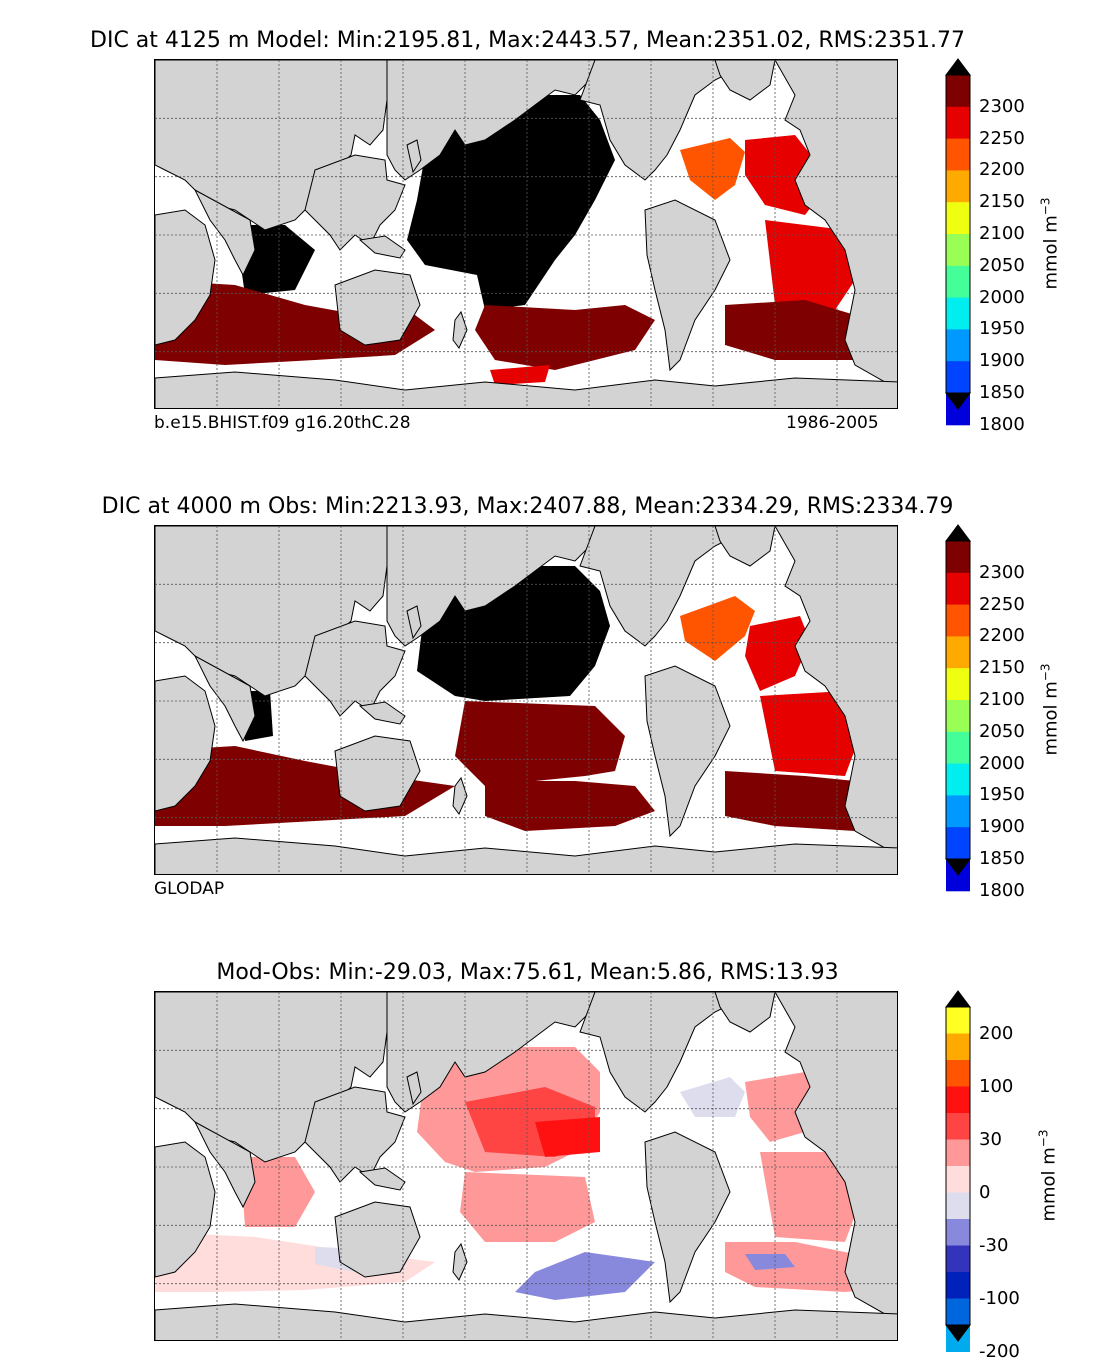 The image size is (1095, 1372). What do you see at coordinates (277, 1192) in the screenshot?
I see `patch-indian-pos` at bounding box center [277, 1192].